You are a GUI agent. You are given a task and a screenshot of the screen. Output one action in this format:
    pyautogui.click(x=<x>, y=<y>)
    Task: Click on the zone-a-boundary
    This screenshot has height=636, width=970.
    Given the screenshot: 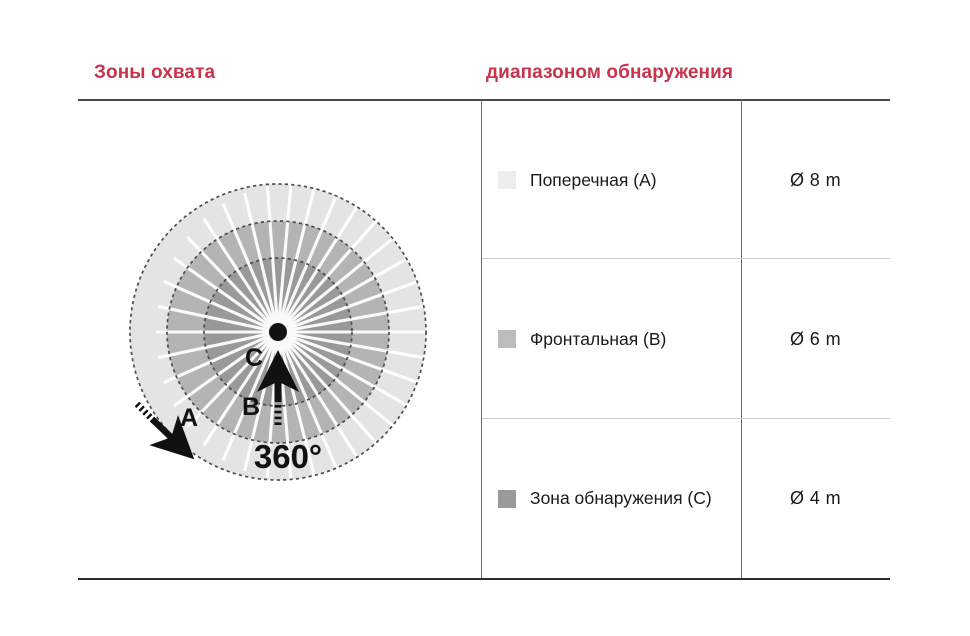 What is the action you would take?
    pyautogui.click(x=278, y=332)
    